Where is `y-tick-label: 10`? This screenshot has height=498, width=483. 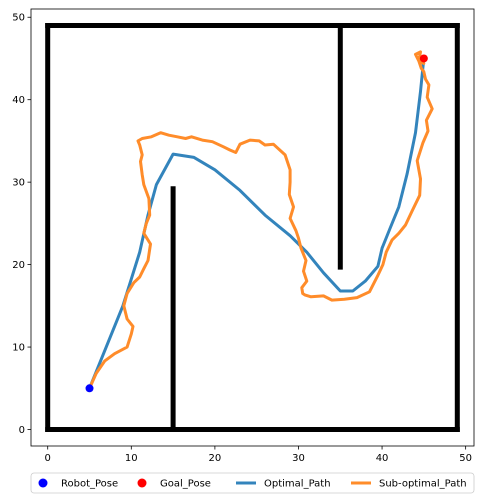 y-tick-label: 10 is located at coordinates (18, 348).